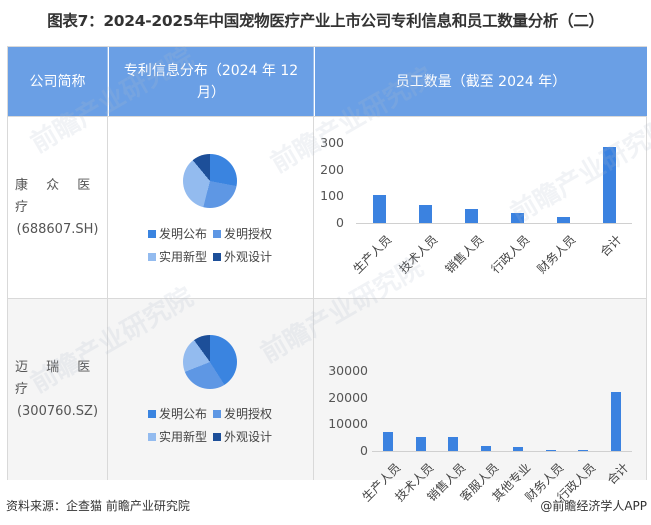 This screenshot has width=651, height=525. I want to click on y-tick-label: 100, so click(332, 196).